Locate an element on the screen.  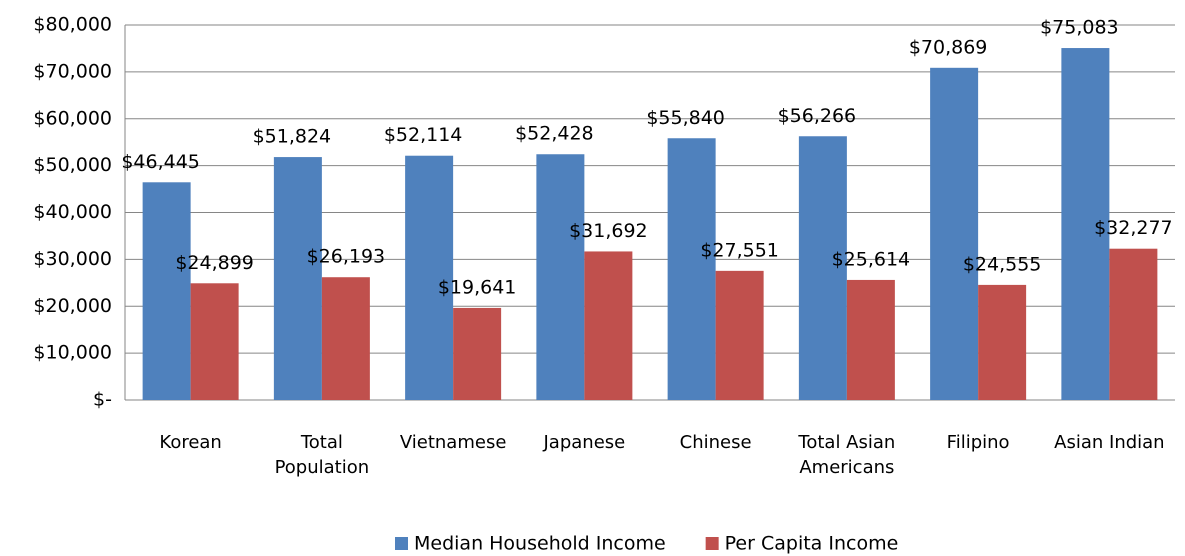
data-label: $56,266 is located at coordinates (817, 116).